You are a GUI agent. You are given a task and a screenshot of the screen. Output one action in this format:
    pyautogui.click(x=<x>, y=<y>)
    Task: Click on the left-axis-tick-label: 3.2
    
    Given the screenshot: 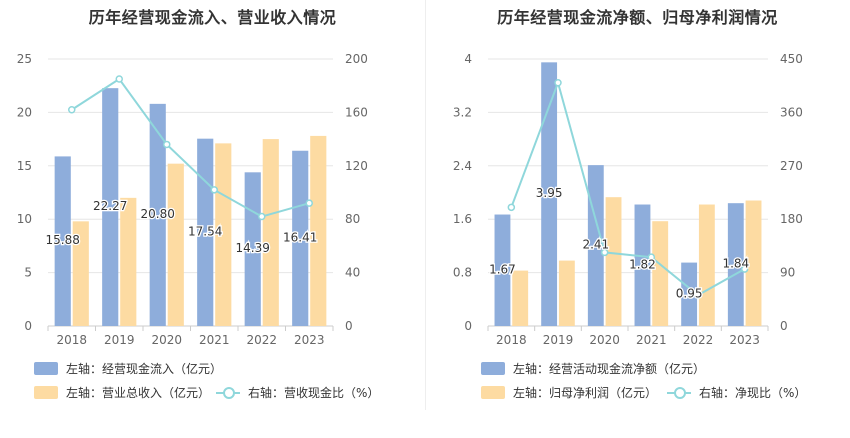 What is the action you would take?
    pyautogui.click(x=462, y=112)
    